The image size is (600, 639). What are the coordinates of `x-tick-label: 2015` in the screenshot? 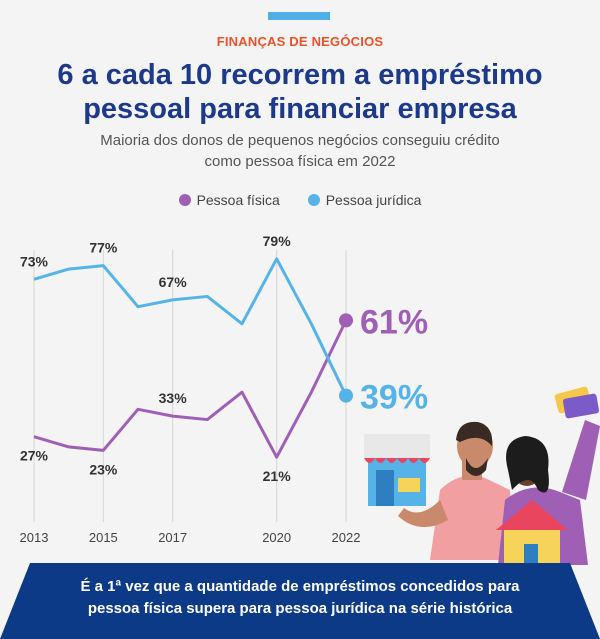 It's located at (103, 537).